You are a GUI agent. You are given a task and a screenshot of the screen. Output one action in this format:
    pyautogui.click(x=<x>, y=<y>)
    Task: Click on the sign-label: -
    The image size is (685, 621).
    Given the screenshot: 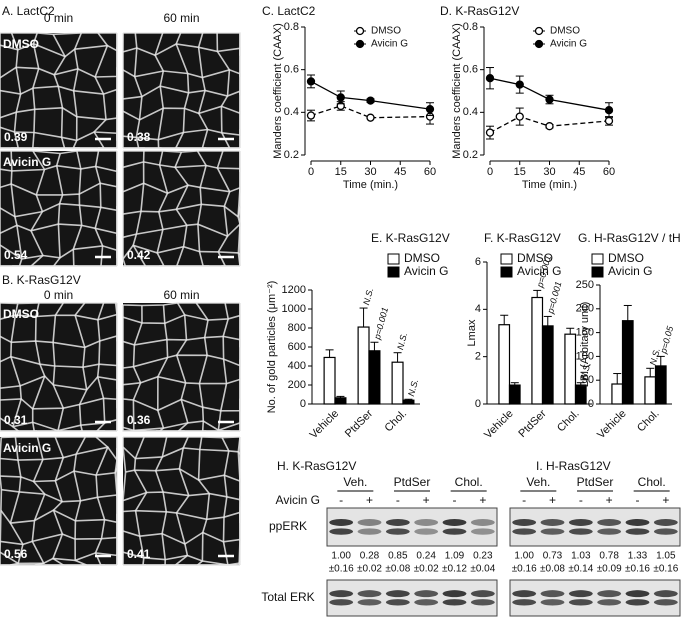 What is the action you would take?
    pyautogui.click(x=581, y=500)
    